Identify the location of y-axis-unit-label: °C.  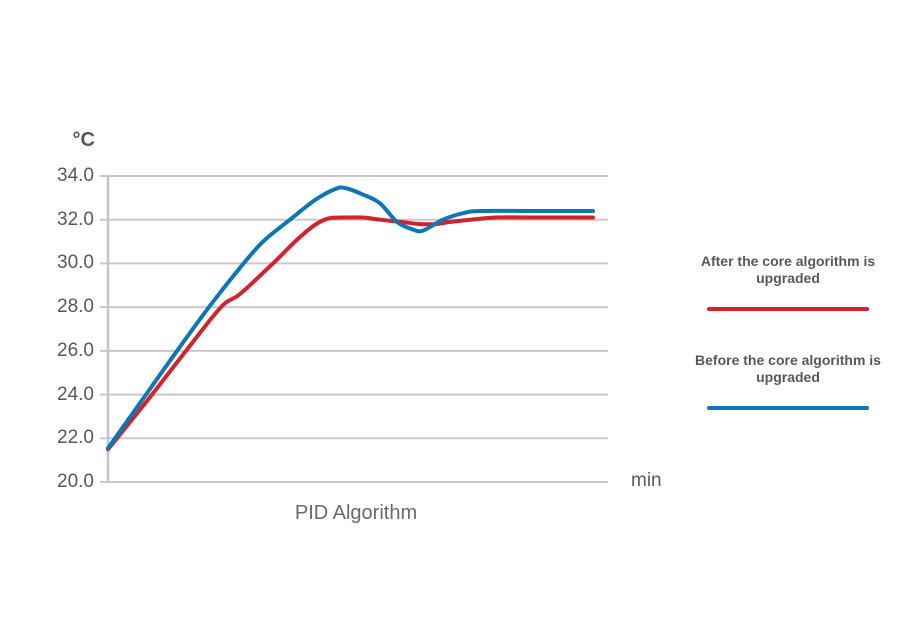
(83, 140).